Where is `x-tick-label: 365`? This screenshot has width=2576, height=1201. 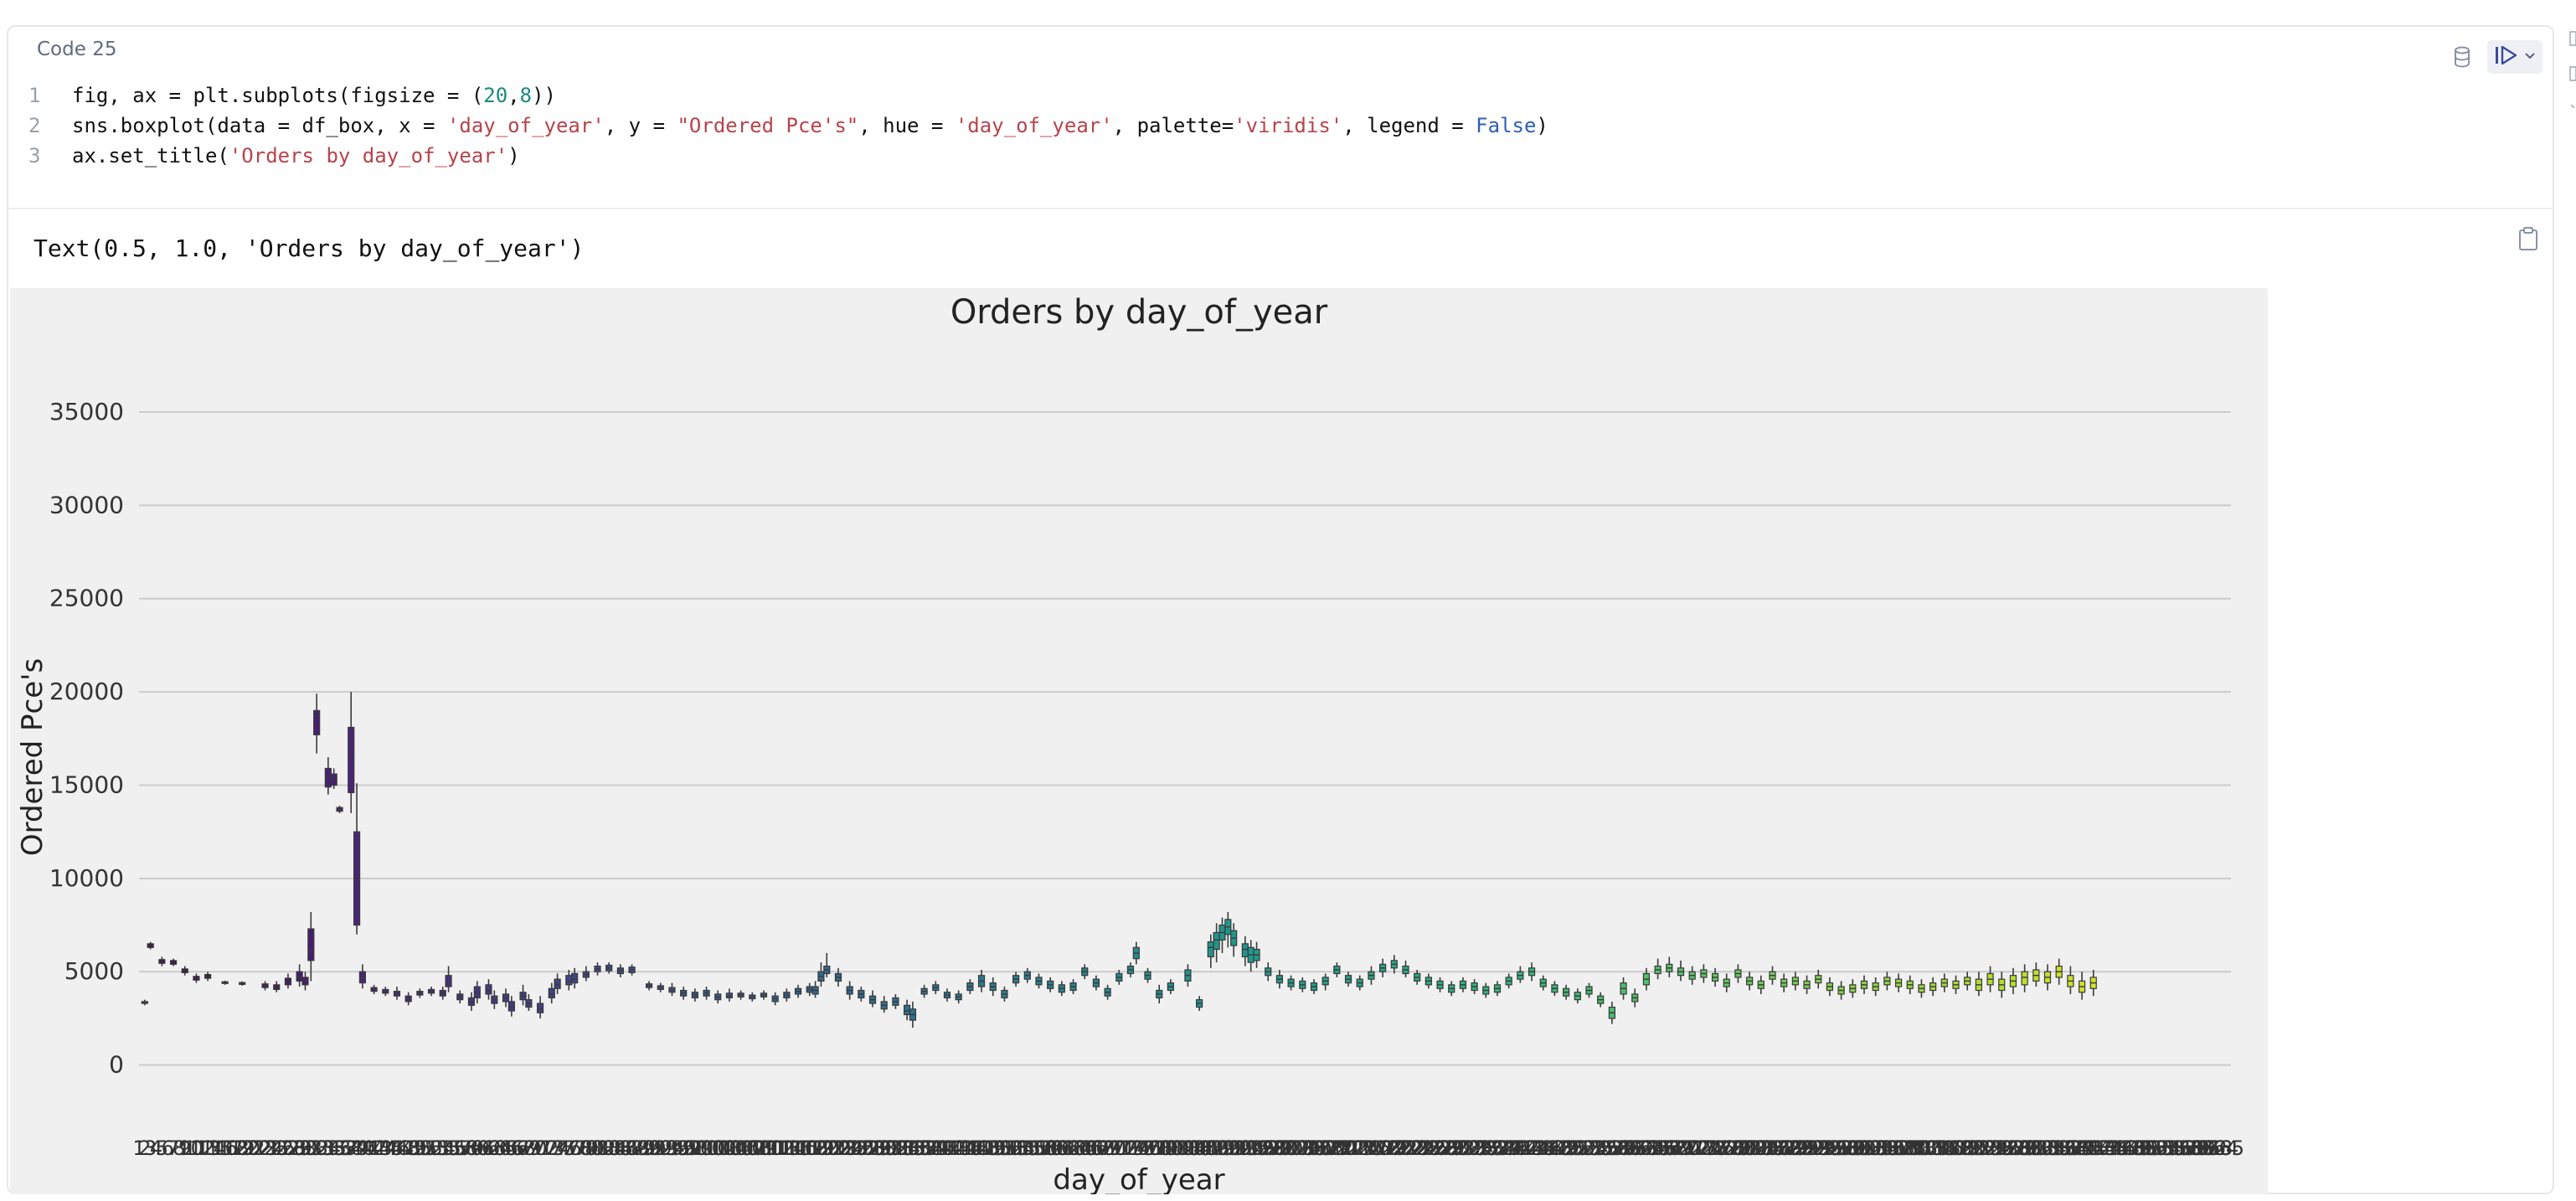
x-tick-label: 365 is located at coordinates (2225, 1148).